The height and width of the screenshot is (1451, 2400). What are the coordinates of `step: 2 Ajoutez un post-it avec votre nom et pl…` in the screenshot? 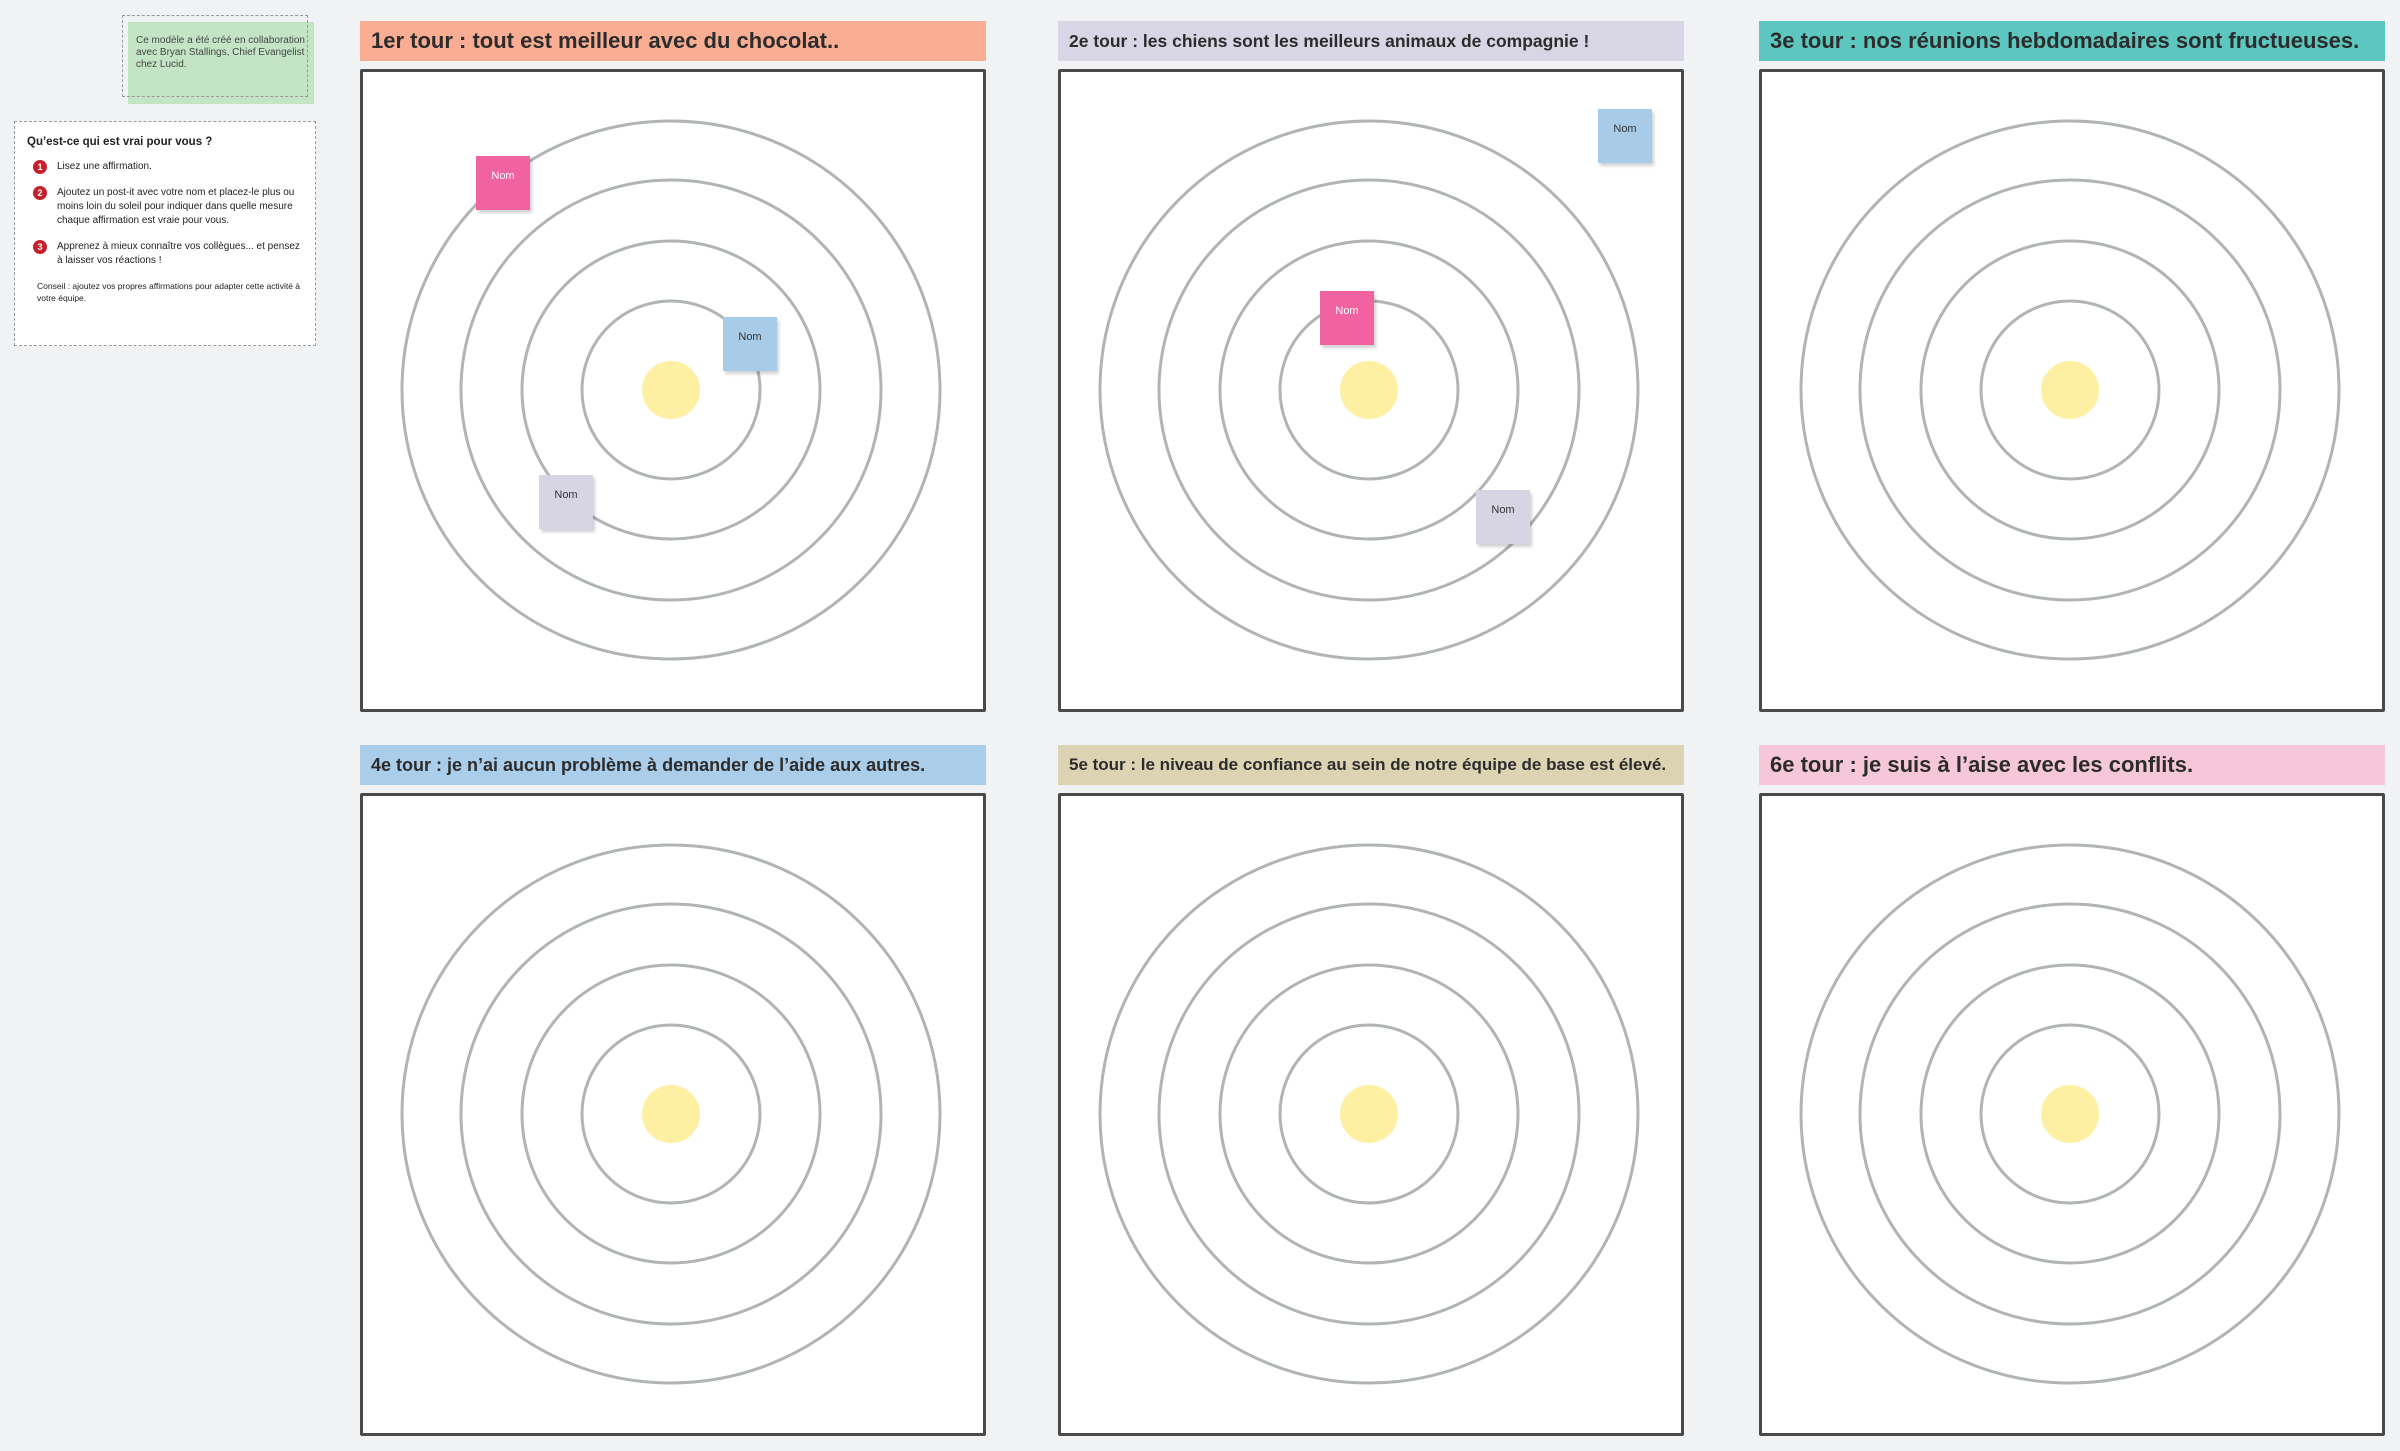 It's located at (165, 207).